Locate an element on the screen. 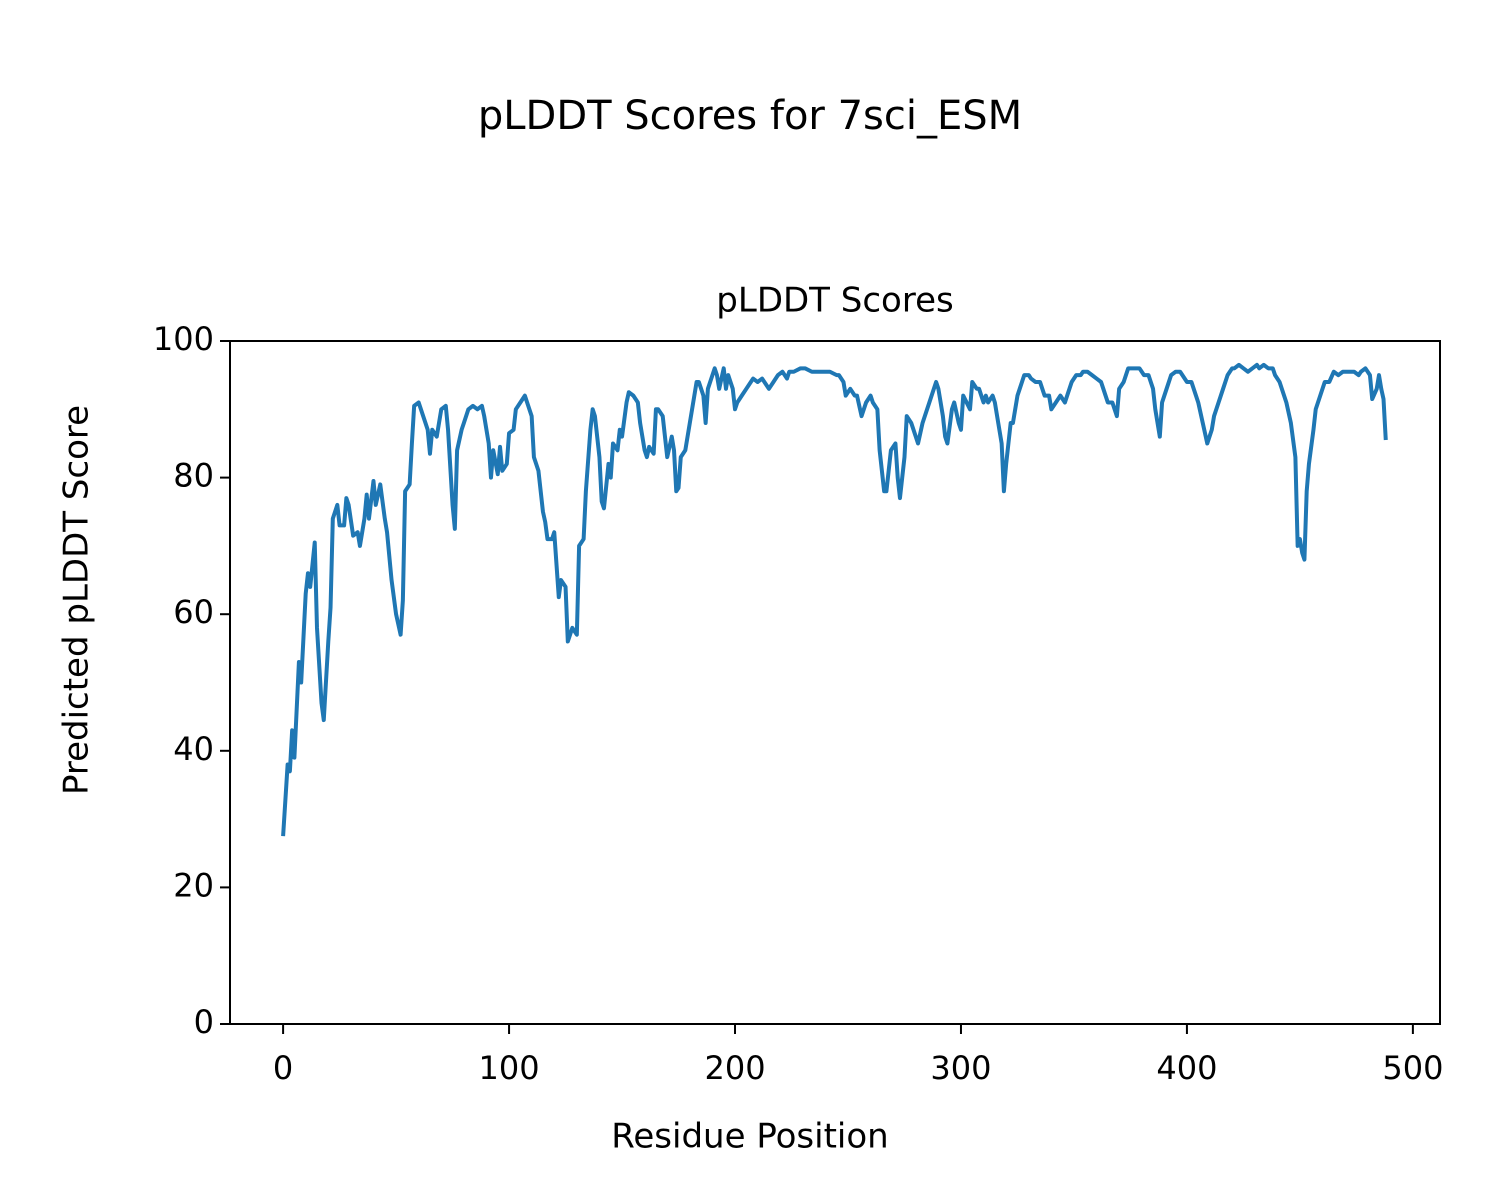 This screenshot has width=1500, height=1200. x-tick-label: 200 is located at coordinates (734, 1068).